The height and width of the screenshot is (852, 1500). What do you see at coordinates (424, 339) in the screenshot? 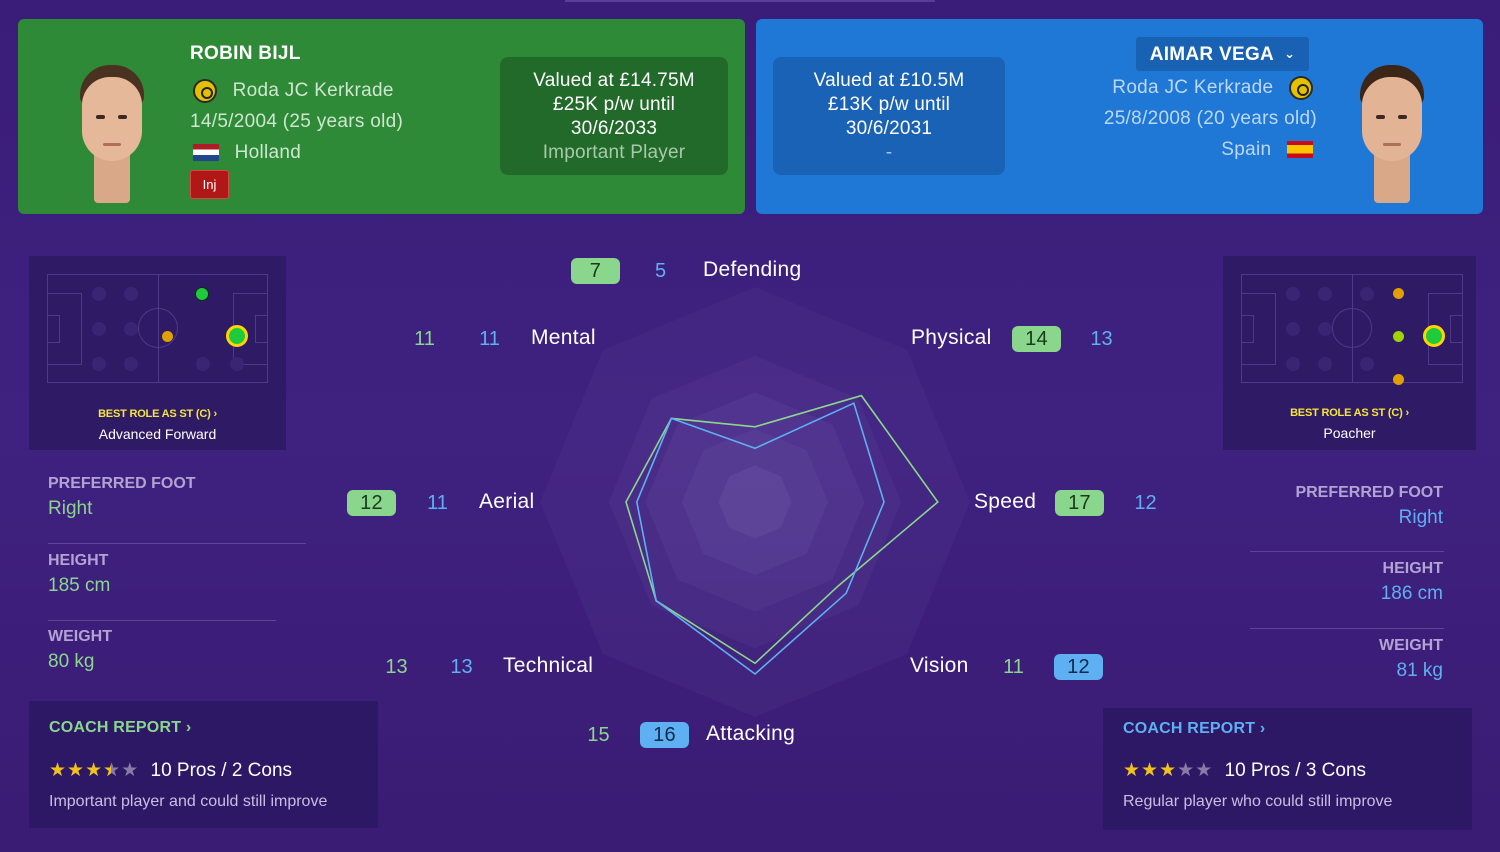
I see `radar-value-mental-left: 11` at bounding box center [424, 339].